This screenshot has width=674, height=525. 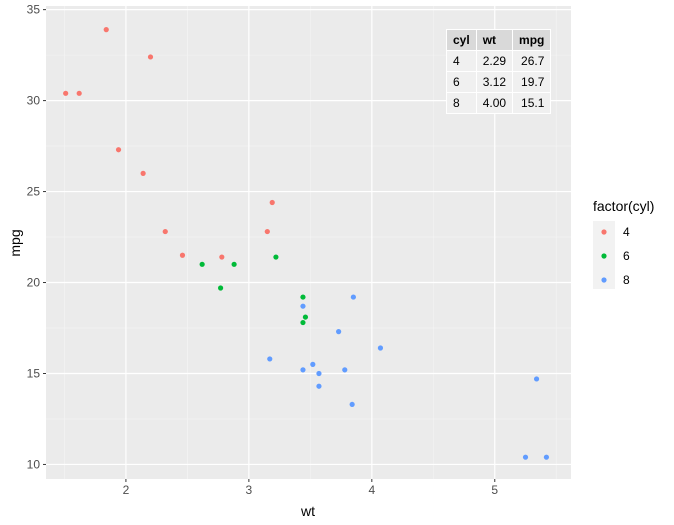 What do you see at coordinates (34, 464) in the screenshot?
I see `y-tick-label: 10` at bounding box center [34, 464].